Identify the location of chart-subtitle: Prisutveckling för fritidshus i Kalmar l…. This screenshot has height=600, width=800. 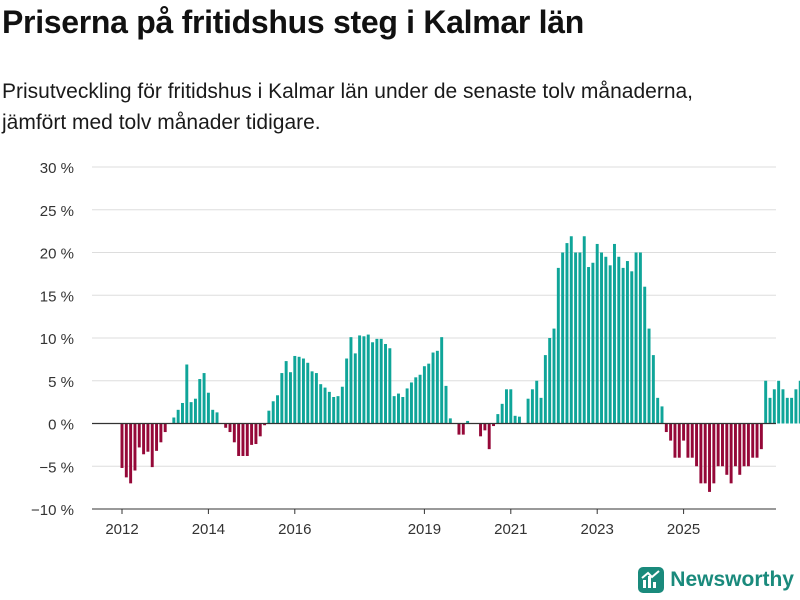
(348, 107).